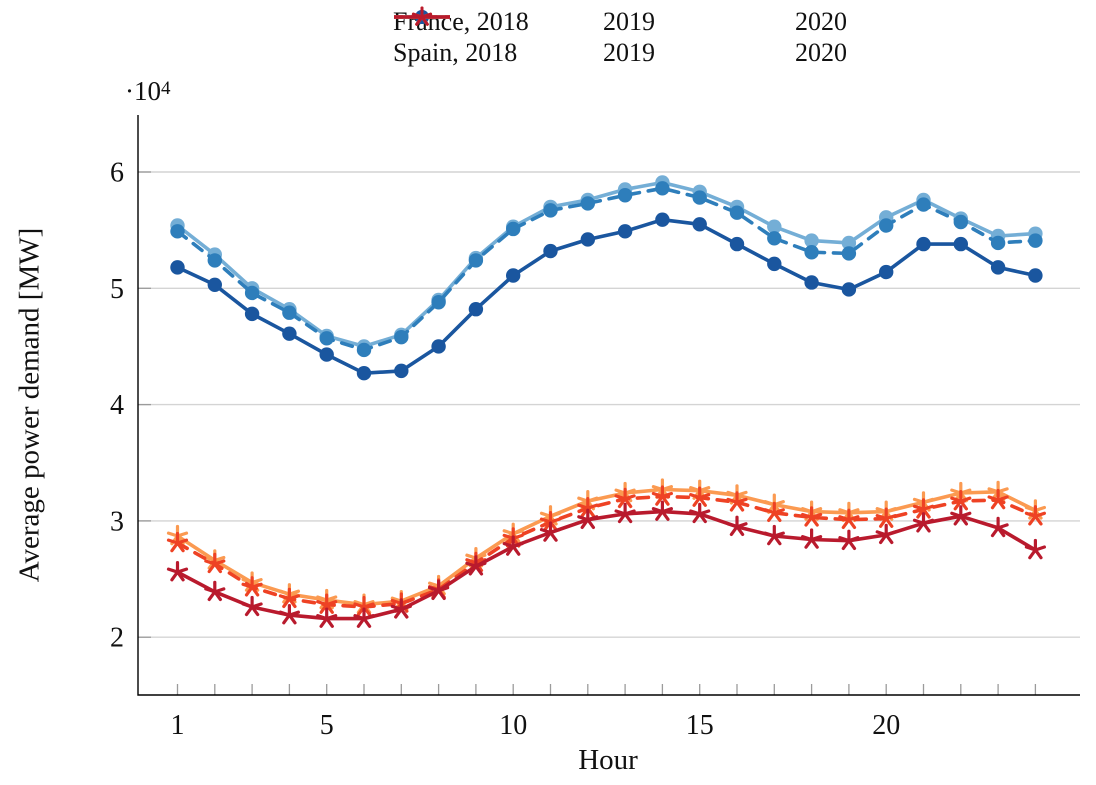  Describe the element at coordinates (513, 725) in the screenshot. I see `x-tick-label: 10` at that location.